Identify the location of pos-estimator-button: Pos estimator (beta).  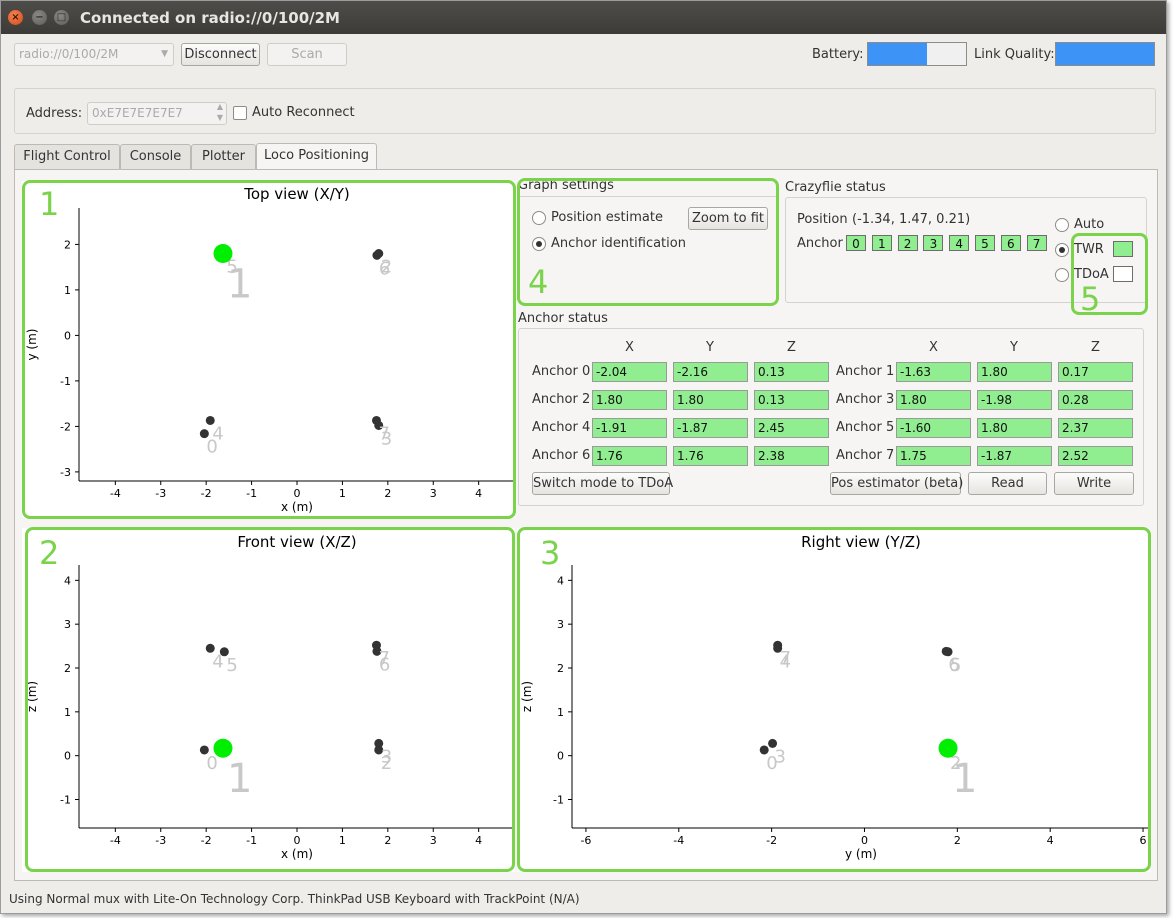
(896, 483).